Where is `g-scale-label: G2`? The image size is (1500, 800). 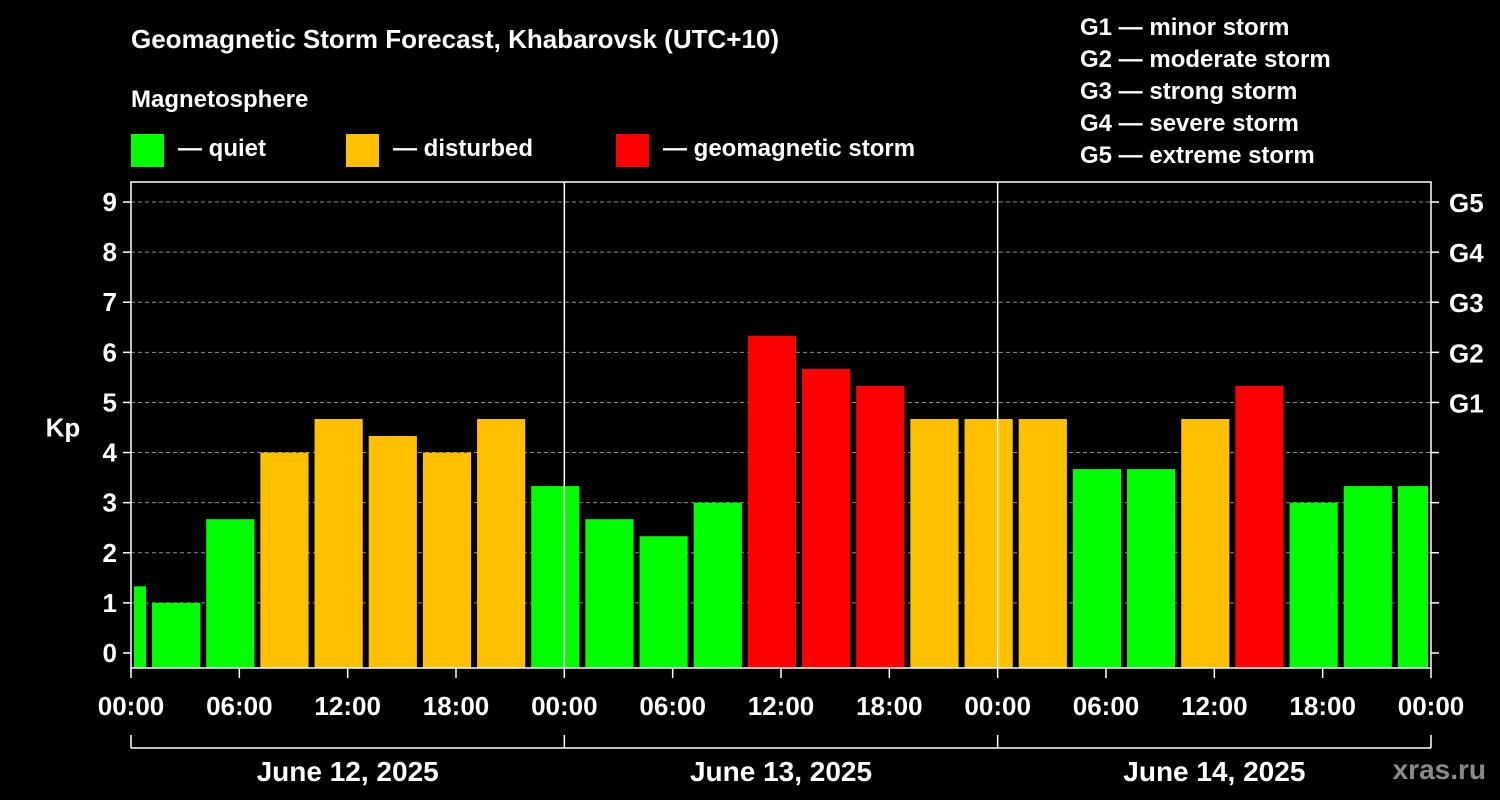
g-scale-label: G2 is located at coordinates (1466, 353).